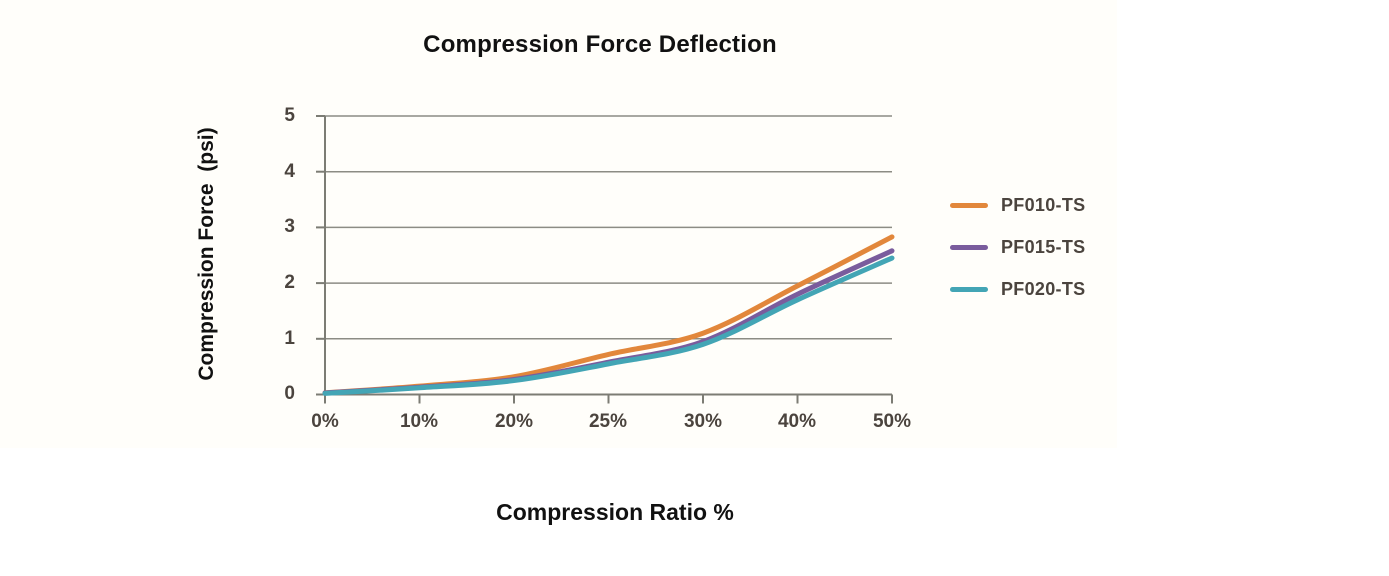  What do you see at coordinates (615, 512) in the screenshot?
I see `x-axis-title: Compression Ratio %` at bounding box center [615, 512].